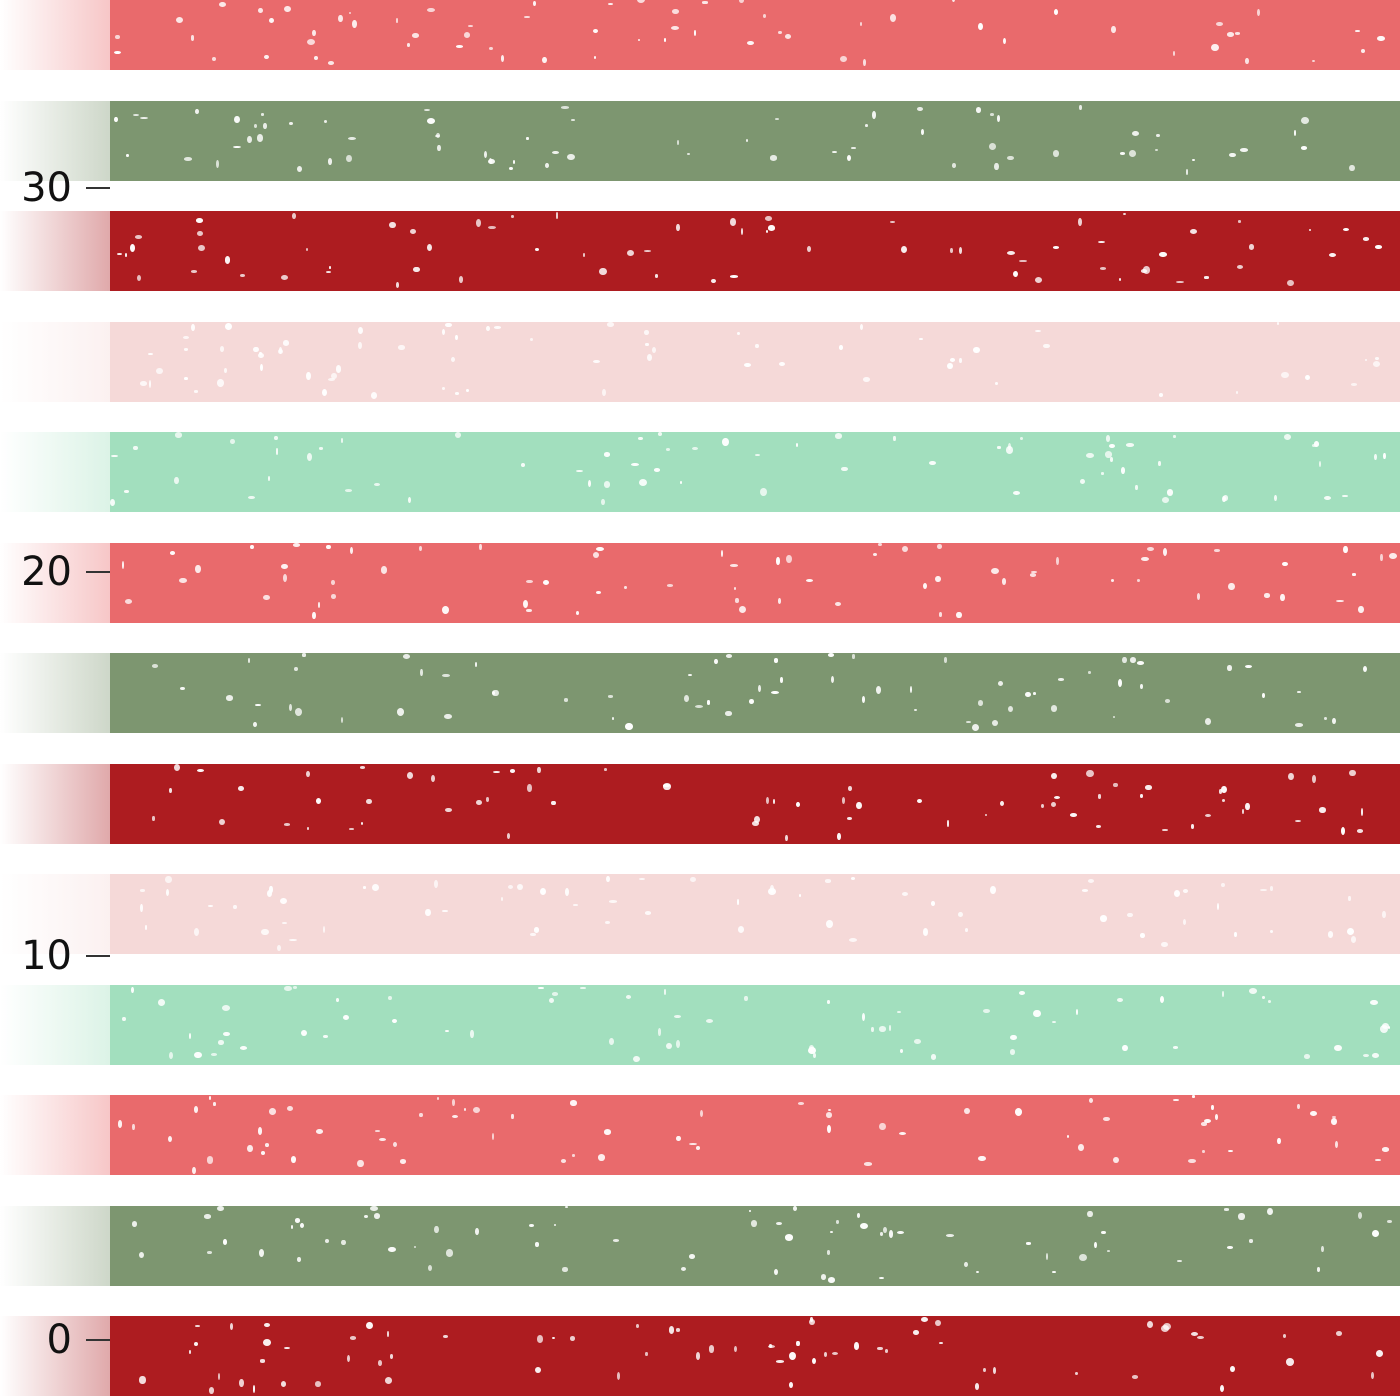 The height and width of the screenshot is (1400, 1400). What do you see at coordinates (700, 251) in the screenshot?
I see `stripe-crimson` at bounding box center [700, 251].